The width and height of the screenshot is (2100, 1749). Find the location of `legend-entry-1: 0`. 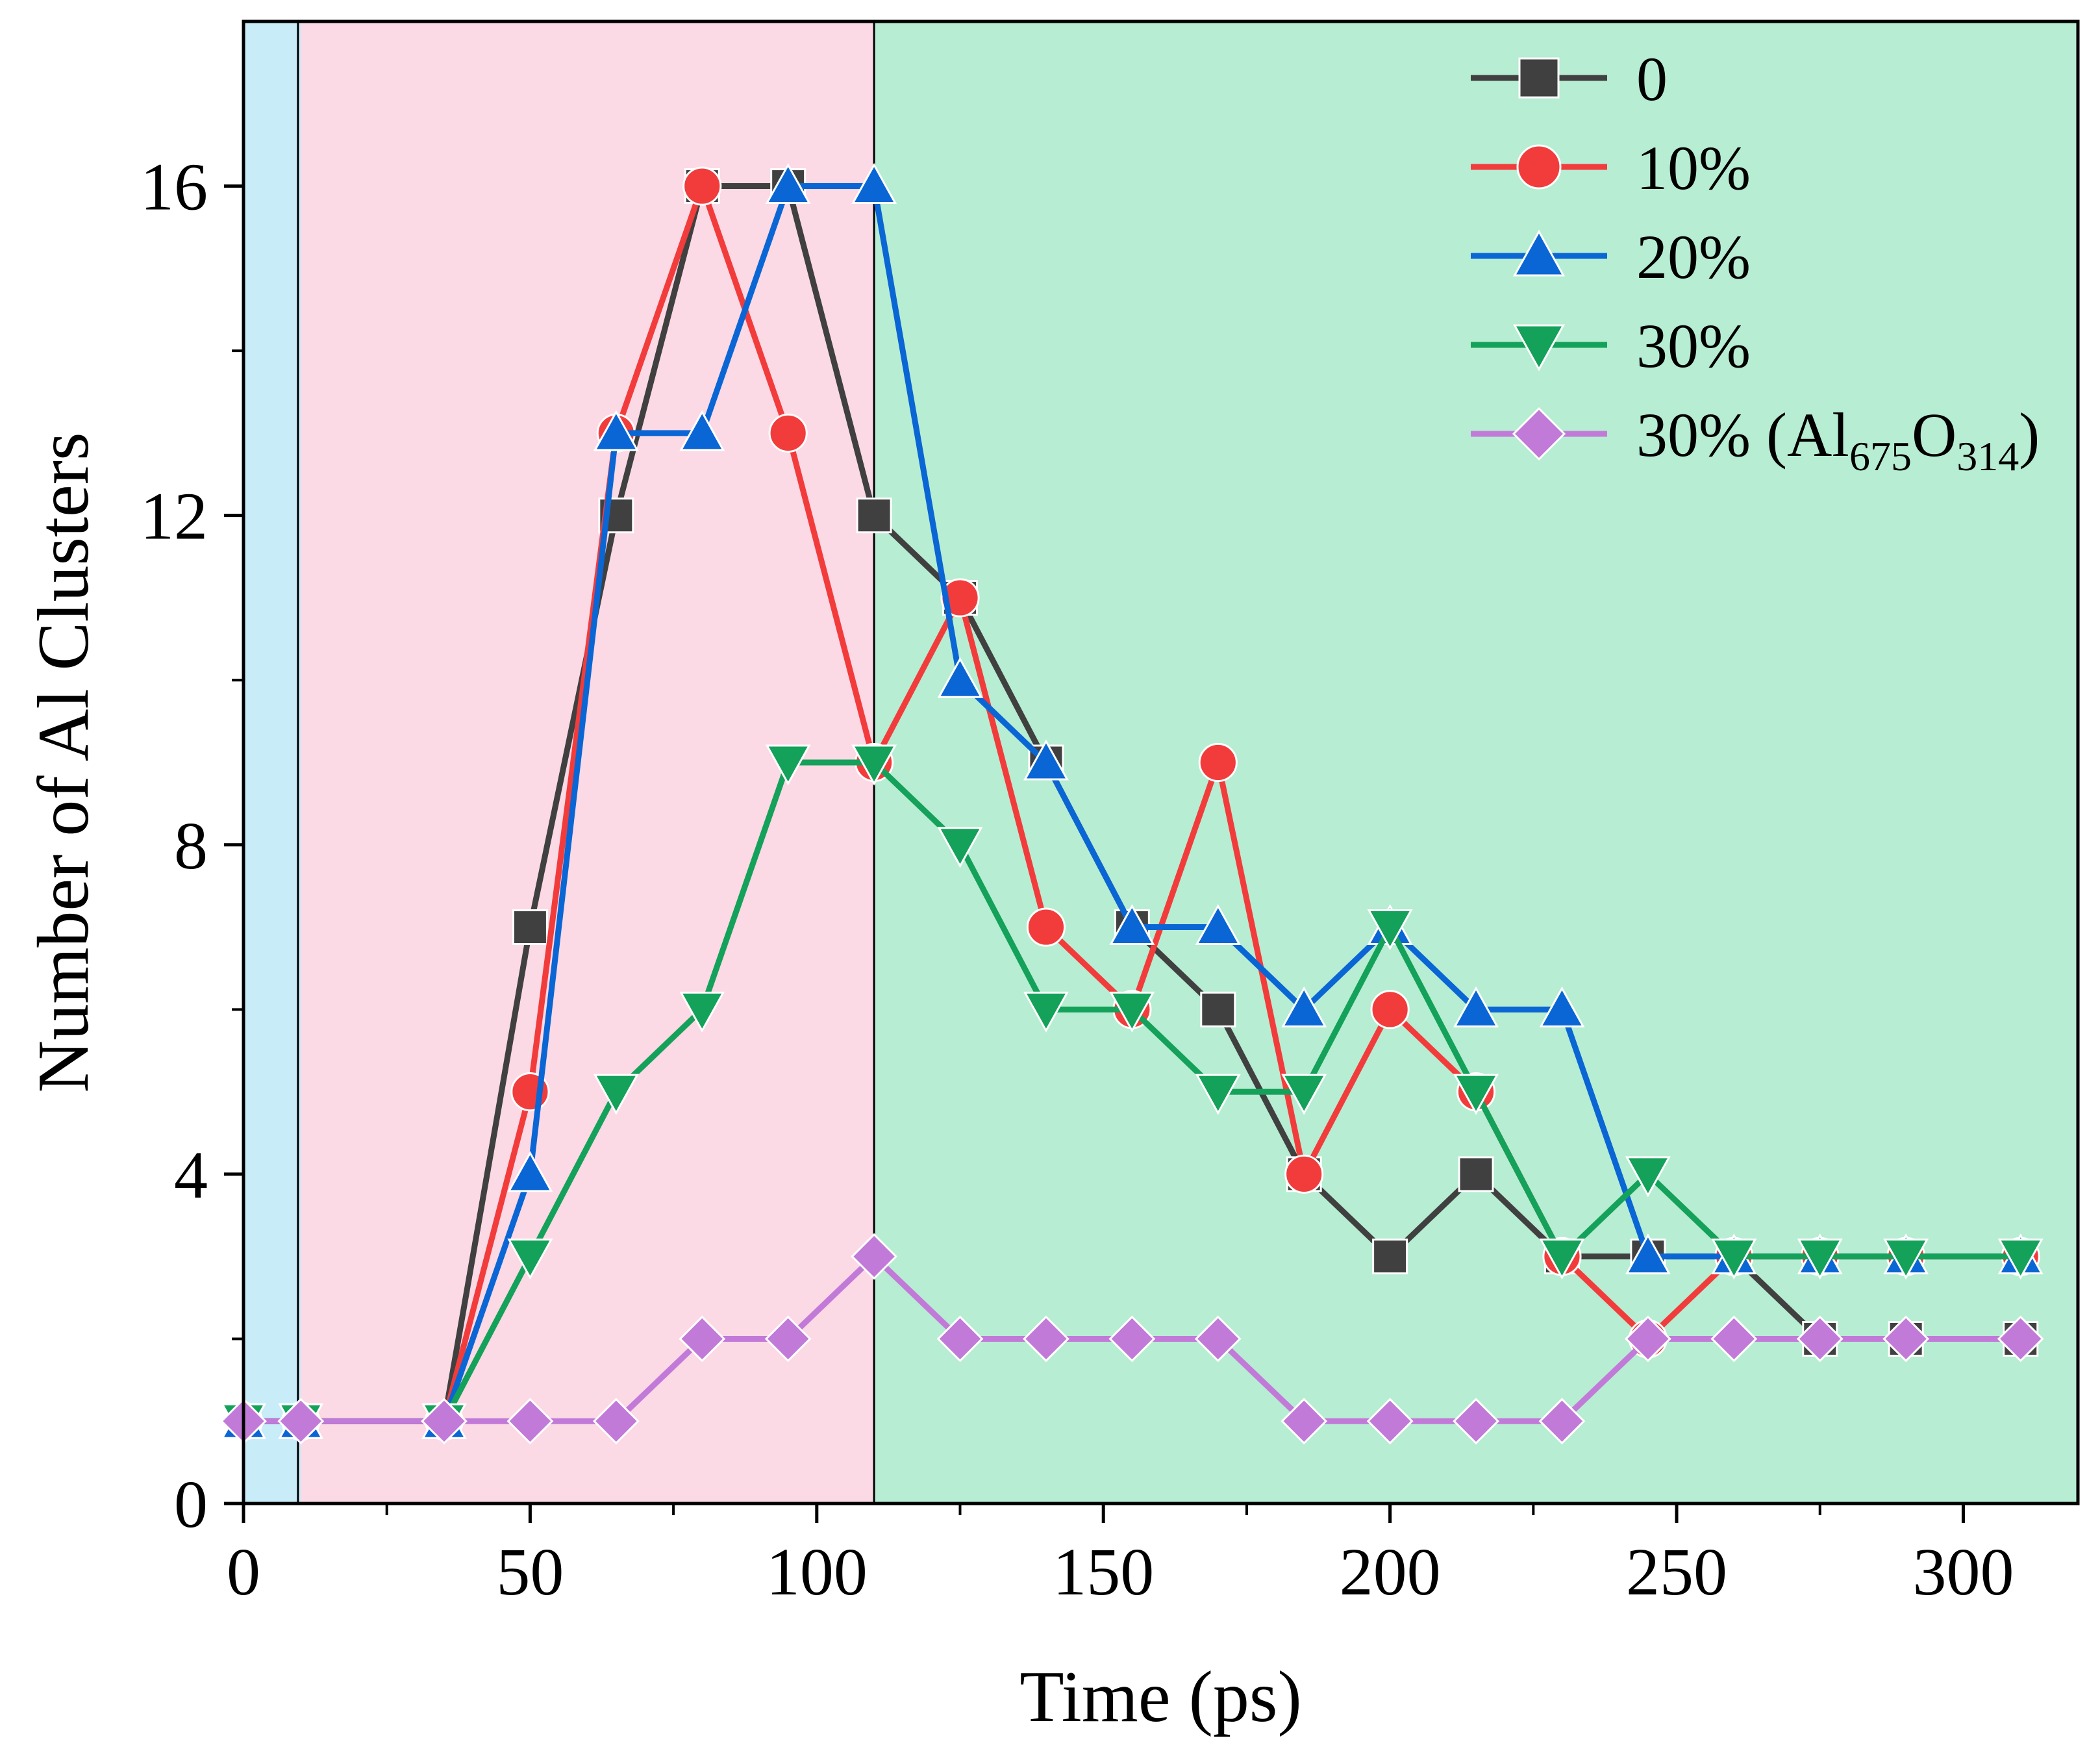

legend-entry-1: 0 is located at coordinates (1570, 79).